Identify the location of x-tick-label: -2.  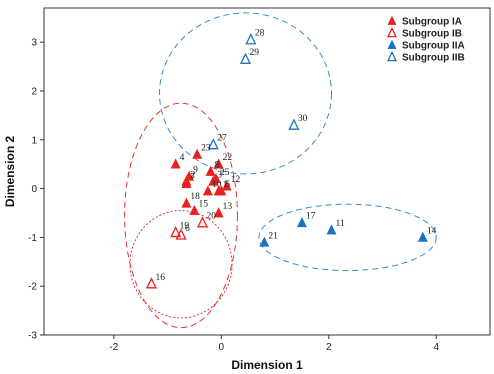
(113, 347).